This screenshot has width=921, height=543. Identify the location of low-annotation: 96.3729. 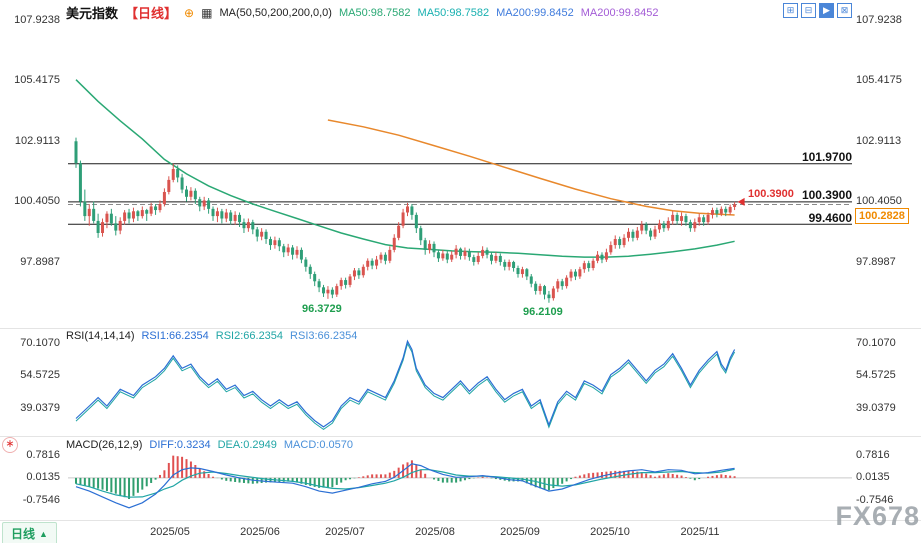
(322, 309).